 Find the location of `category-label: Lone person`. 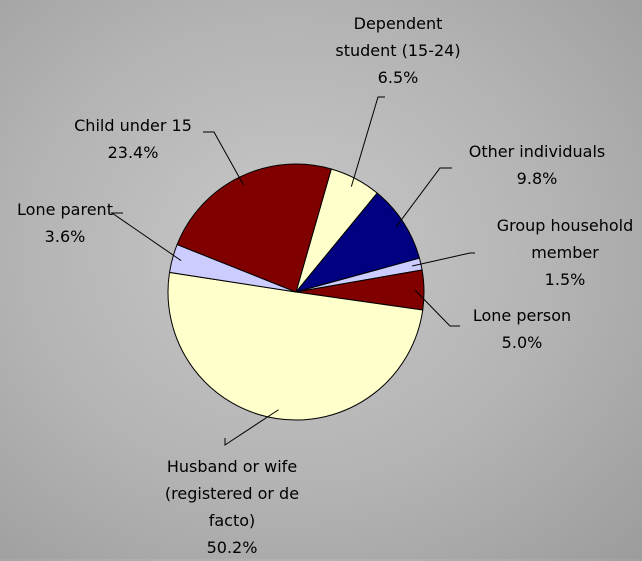

category-label: Lone person is located at coordinates (522, 315).